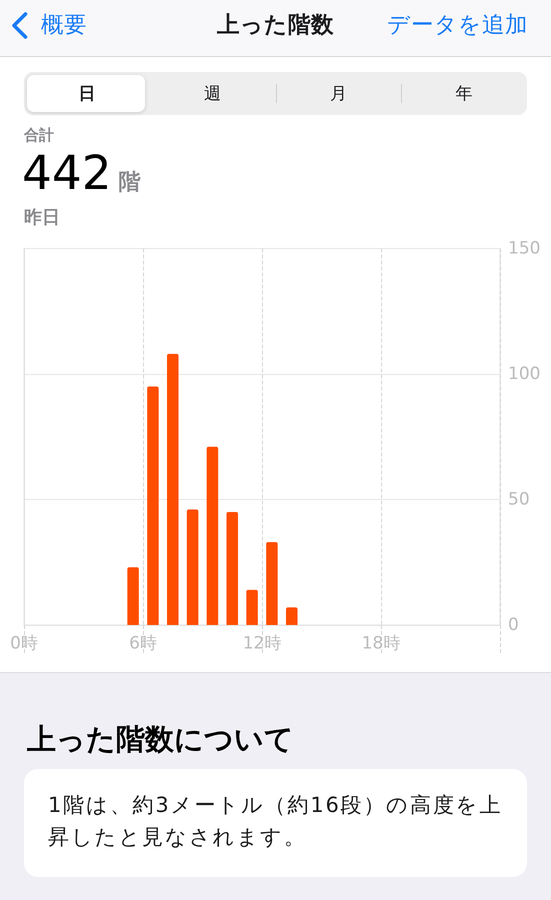 The image size is (551, 900). What do you see at coordinates (513, 625) in the screenshot?
I see `y-tick-label: 0` at bounding box center [513, 625].